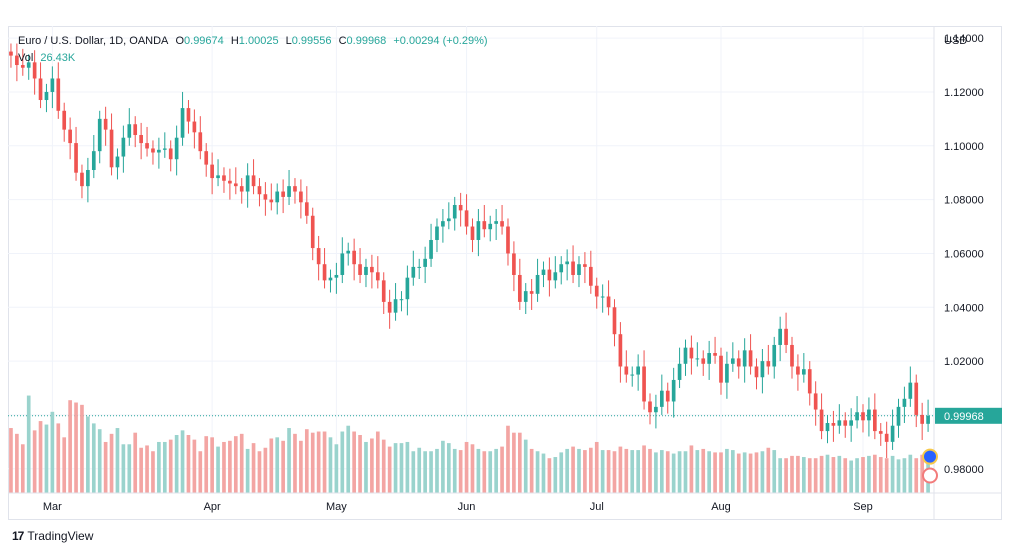  What do you see at coordinates (18, 536) in the screenshot?
I see `tradingview-logo-icon: 17` at bounding box center [18, 536].